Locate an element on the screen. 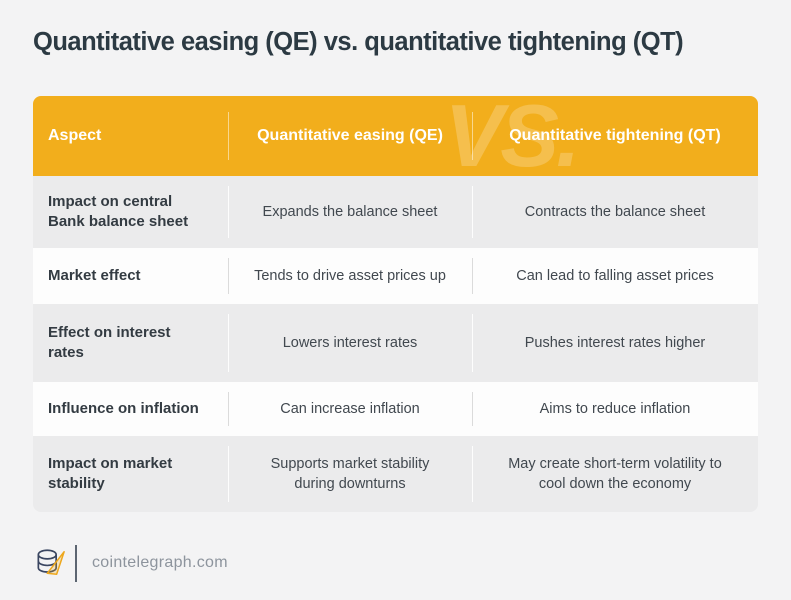 The image size is (791, 600). row-aspect-label: Impact on central Bank balance sheet is located at coordinates (118, 211).